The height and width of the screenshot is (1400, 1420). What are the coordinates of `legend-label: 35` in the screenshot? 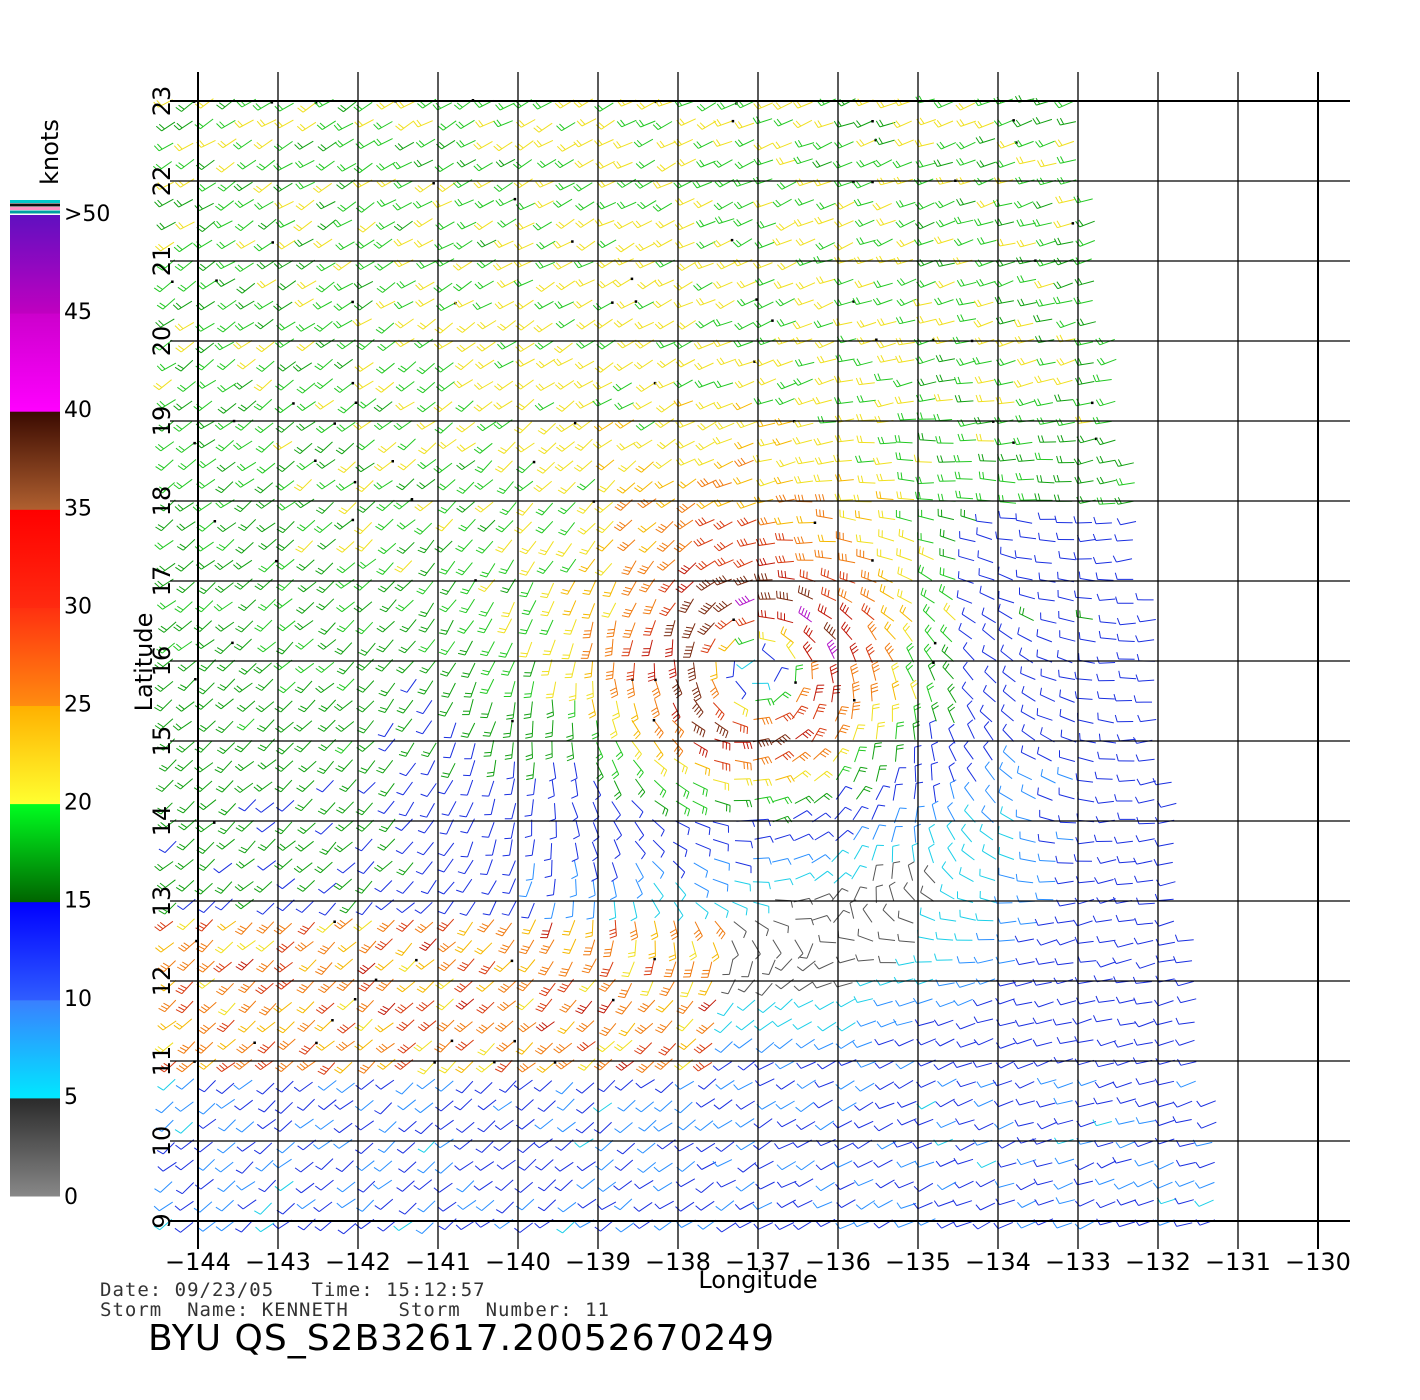 It's located at (78, 508).